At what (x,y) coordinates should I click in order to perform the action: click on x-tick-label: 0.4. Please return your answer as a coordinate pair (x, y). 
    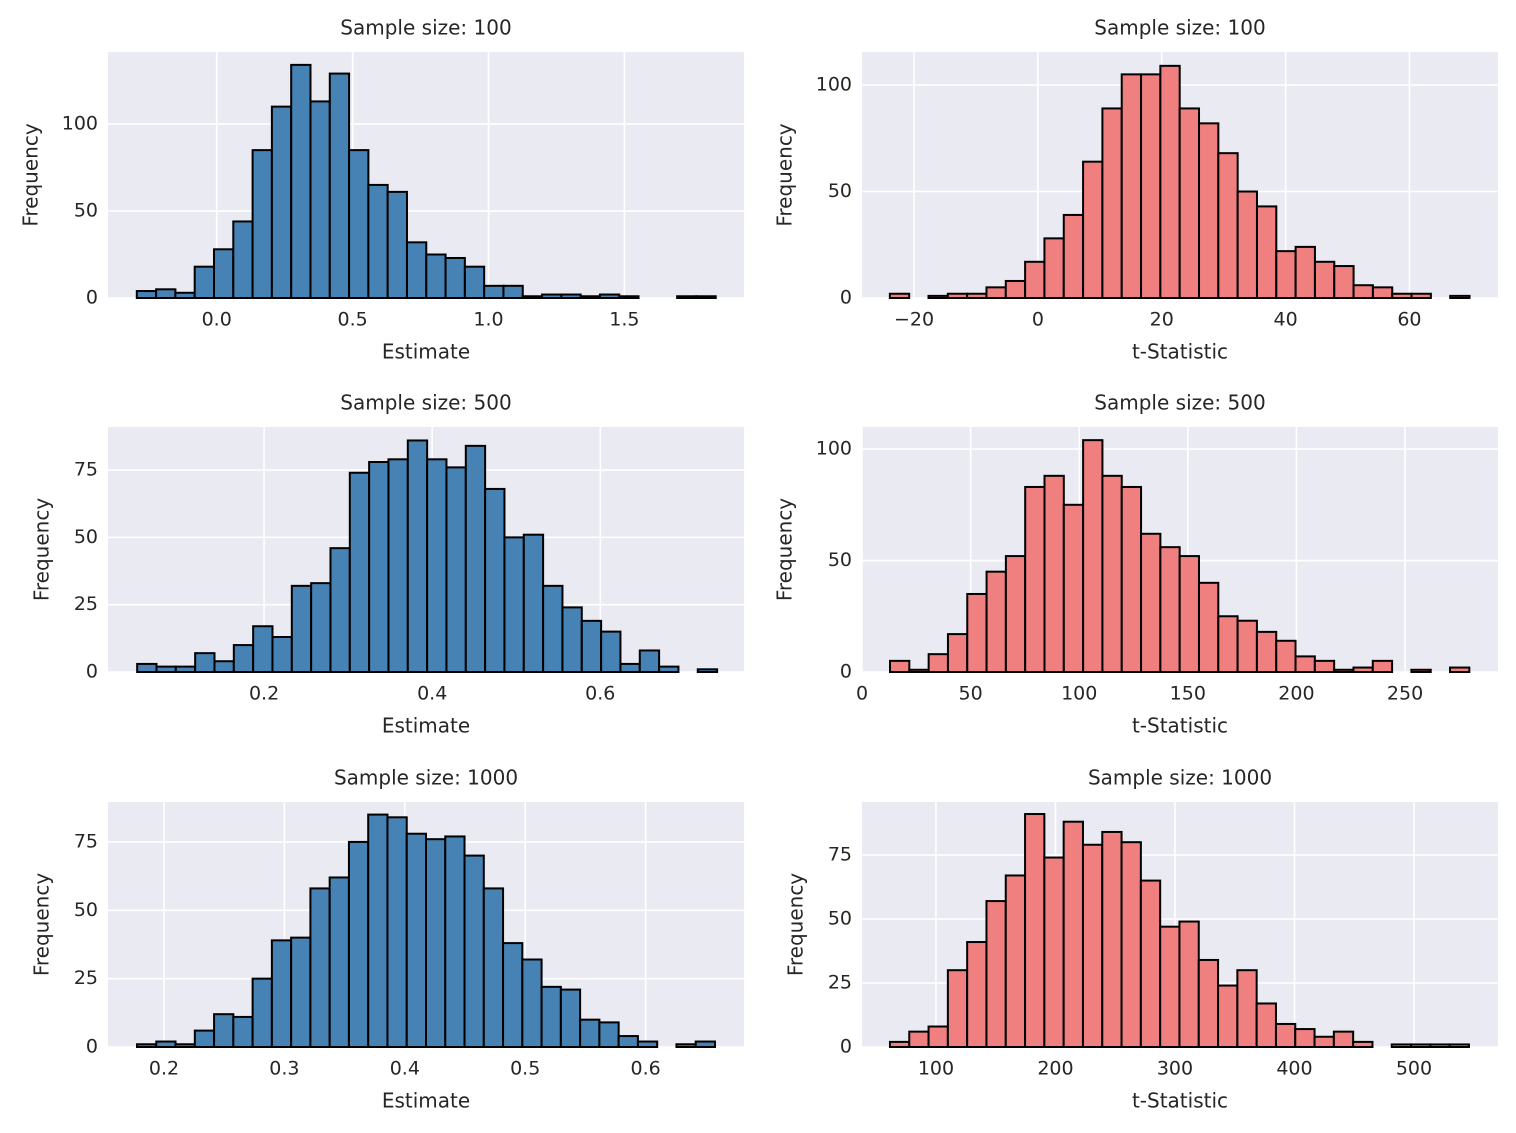
    Looking at the image, I should click on (405, 1069).